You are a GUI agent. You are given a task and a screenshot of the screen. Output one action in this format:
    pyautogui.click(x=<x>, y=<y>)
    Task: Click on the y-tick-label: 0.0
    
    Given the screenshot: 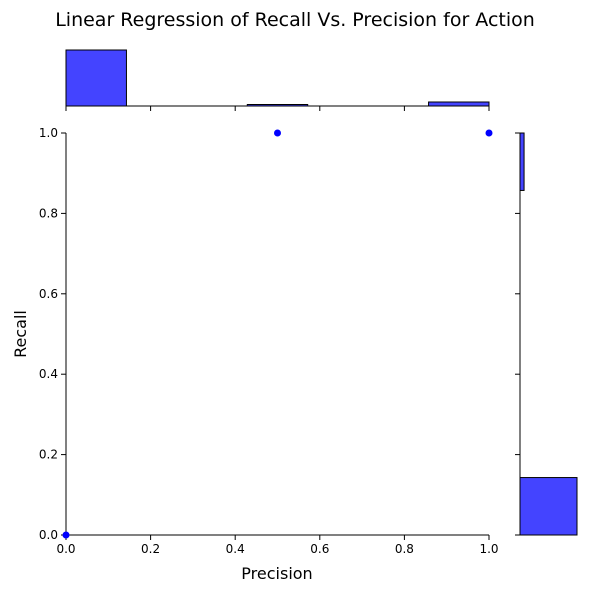 What is the action you would take?
    pyautogui.click(x=48, y=535)
    